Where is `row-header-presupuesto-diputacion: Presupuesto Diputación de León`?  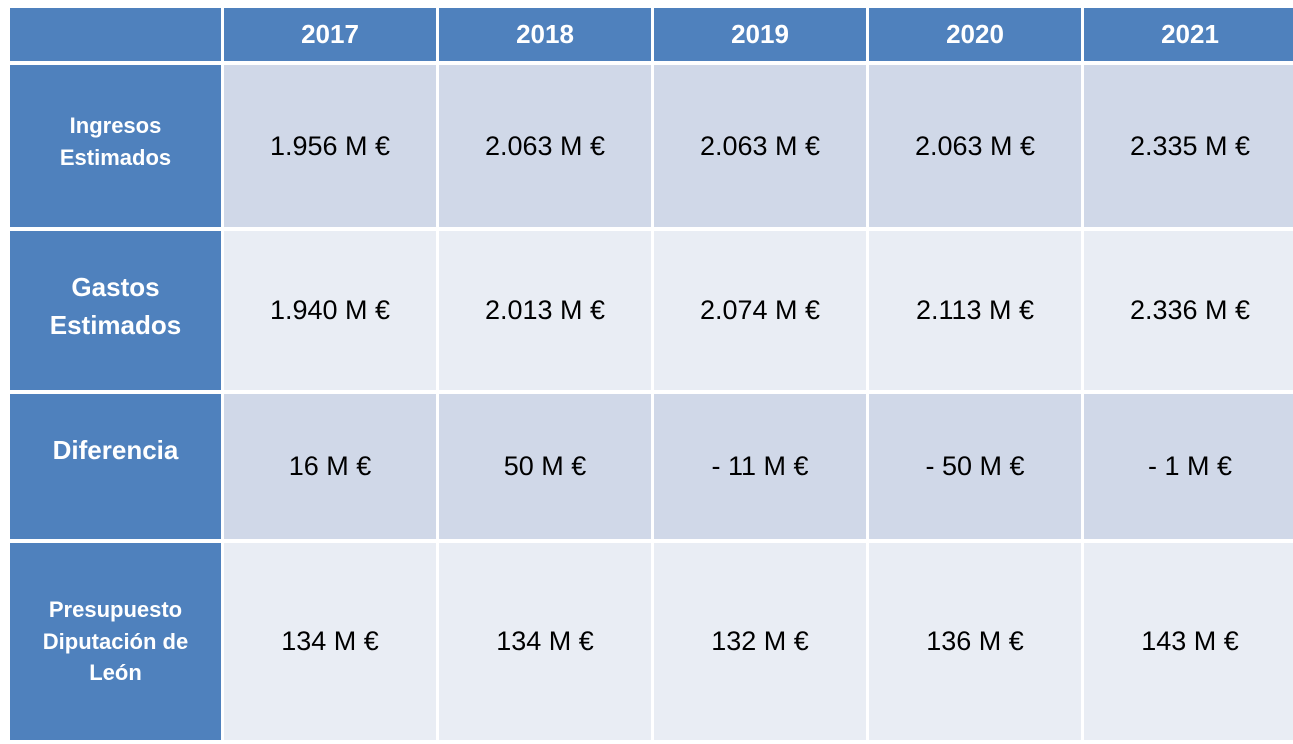
row-header-presupuesto-diputacion: Presupuesto Diputación de León is located at coordinates (115, 641).